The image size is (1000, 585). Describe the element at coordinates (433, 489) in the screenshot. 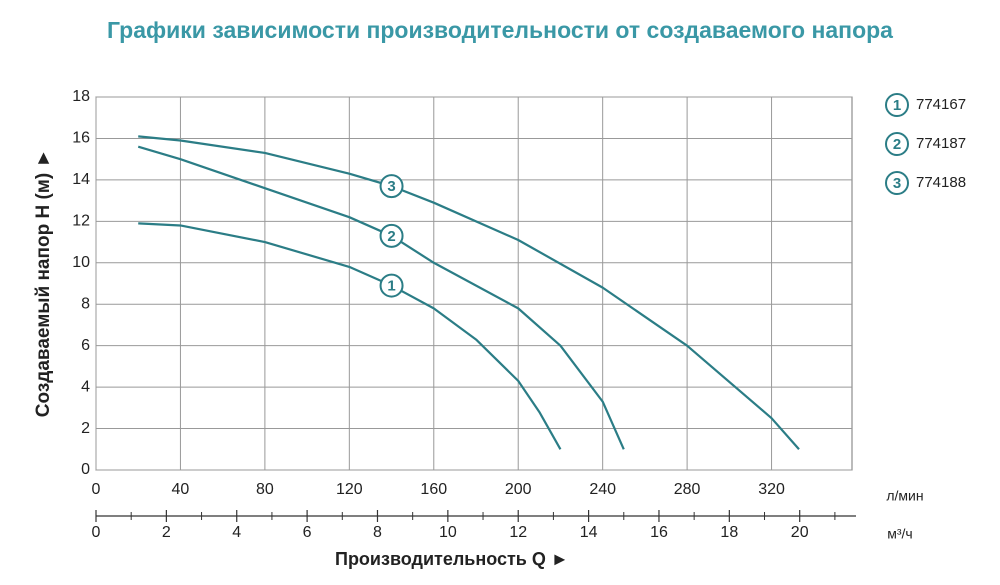

I see `x-tick-label: 160` at that location.